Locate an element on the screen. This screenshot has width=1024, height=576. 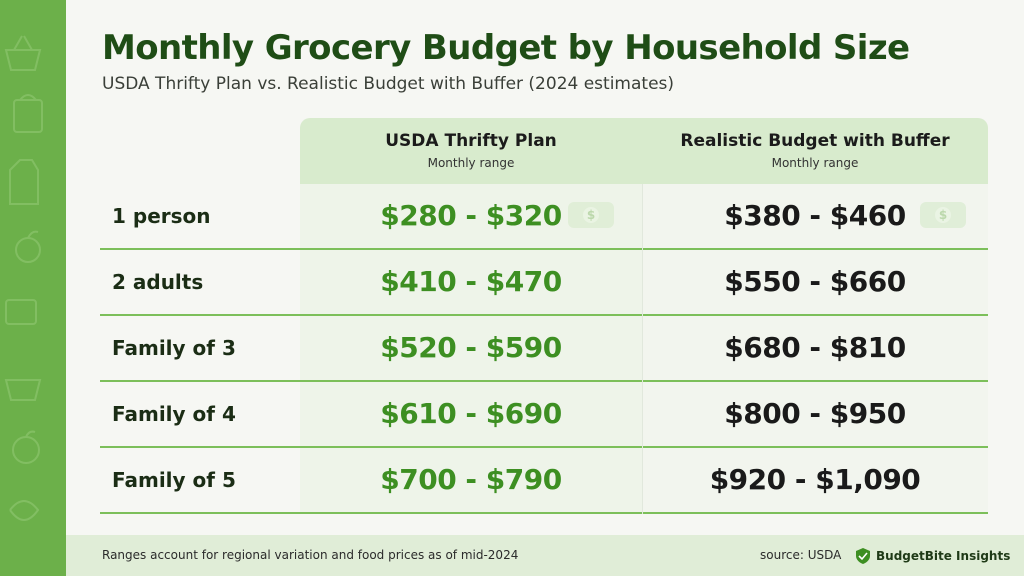
table-row: Family of 3 $520 - $590 $680 - $810 is located at coordinates (544, 349).